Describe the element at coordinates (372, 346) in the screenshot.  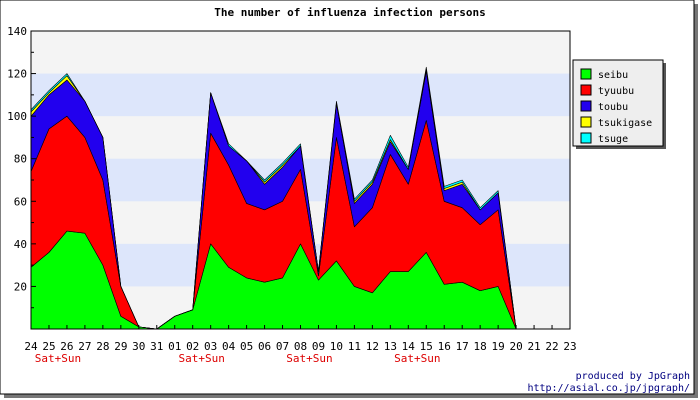
I see `x-tick-label: 12` at that location.